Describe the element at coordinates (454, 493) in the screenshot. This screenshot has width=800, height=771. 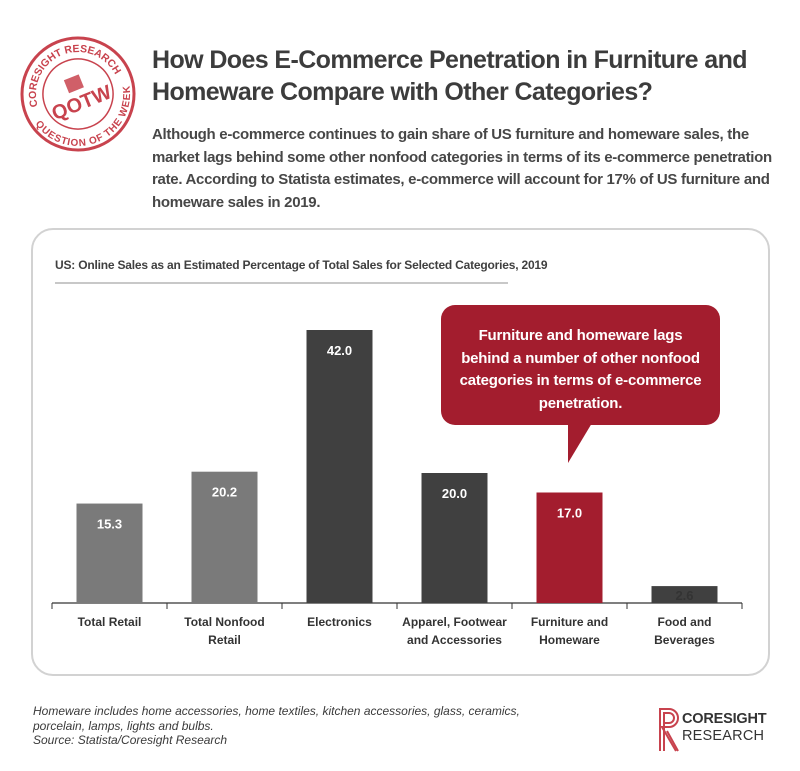
I see `bar-value-label: 20.0` at that location.